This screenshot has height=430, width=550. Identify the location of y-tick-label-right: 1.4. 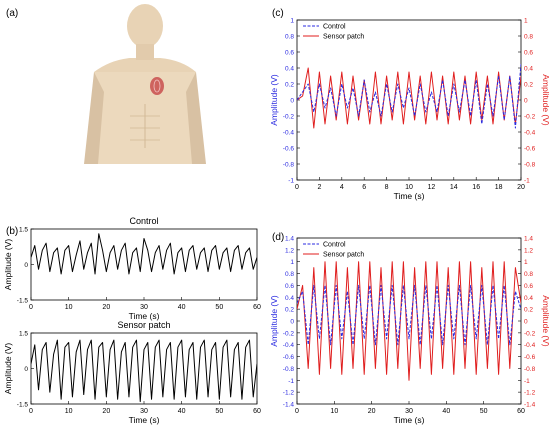
(528, 239).